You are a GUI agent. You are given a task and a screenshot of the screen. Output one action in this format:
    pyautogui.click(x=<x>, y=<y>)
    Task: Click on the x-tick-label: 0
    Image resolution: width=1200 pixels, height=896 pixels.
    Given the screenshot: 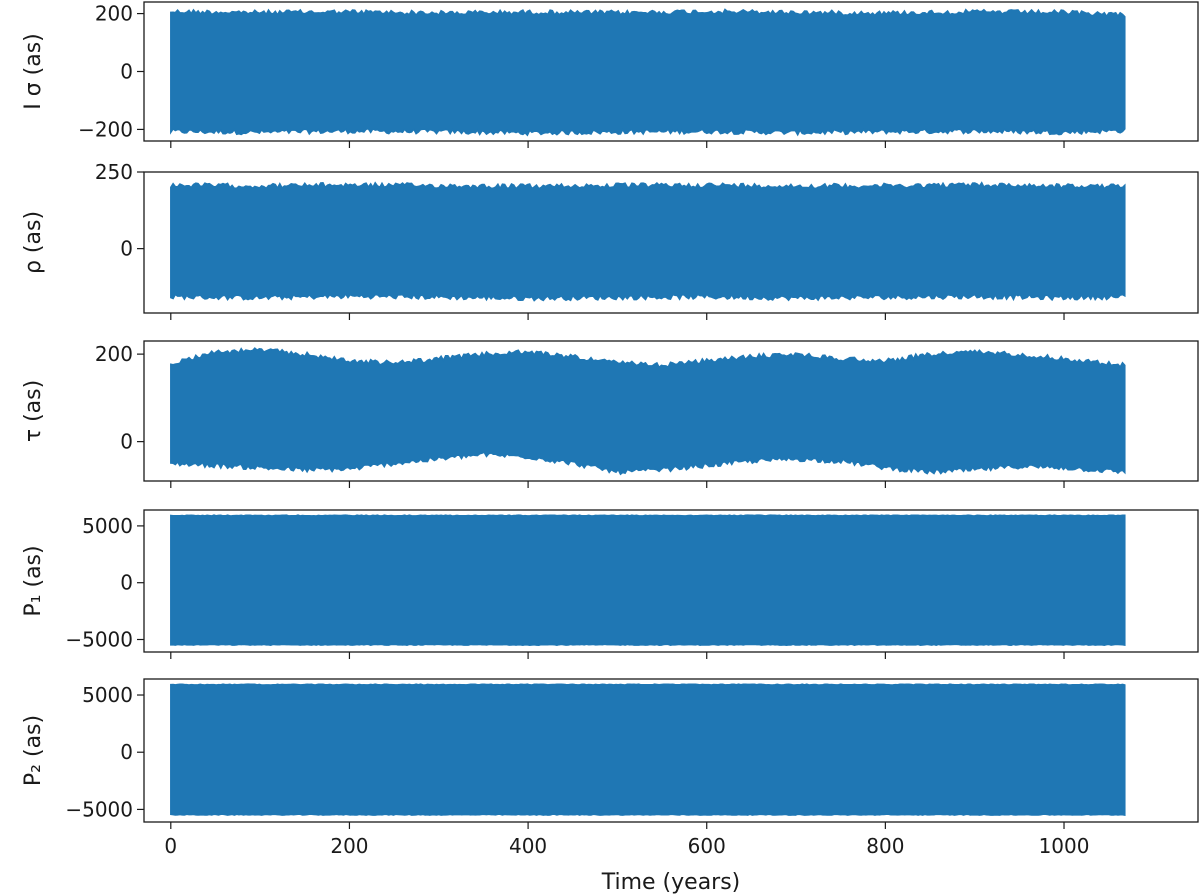 What is the action you would take?
    pyautogui.click(x=170, y=846)
    